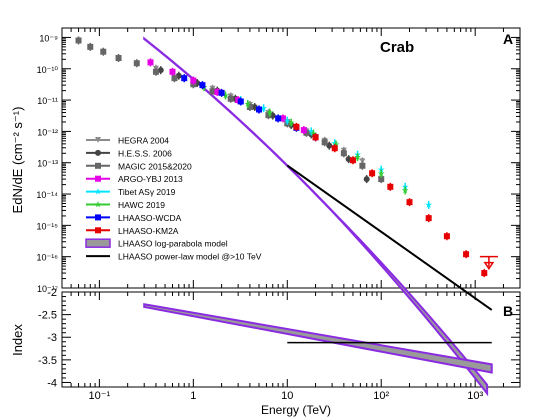 This screenshot has width=553, height=420. I want to click on legend-label: HAWC 2019, so click(141, 205).